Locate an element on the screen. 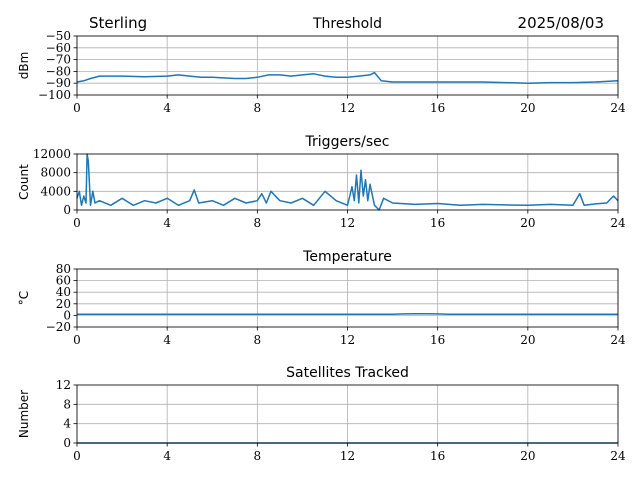 The height and width of the screenshot is (480, 640). y-tick-label: 20 is located at coordinates (63, 304).